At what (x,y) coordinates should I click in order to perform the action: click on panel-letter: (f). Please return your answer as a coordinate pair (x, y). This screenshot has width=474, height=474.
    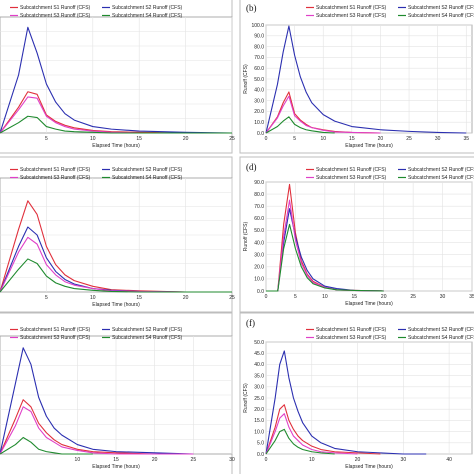
    Looking at the image, I should click on (250, 323).